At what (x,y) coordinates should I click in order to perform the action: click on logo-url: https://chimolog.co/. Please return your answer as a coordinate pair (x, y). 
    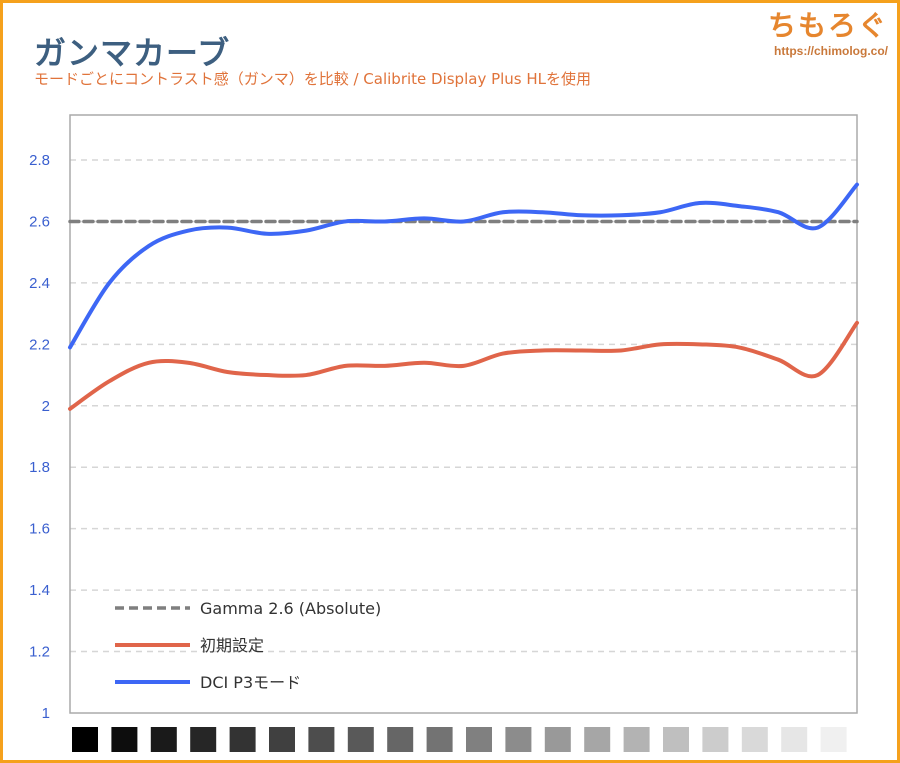
    Looking at the image, I should click on (831, 51).